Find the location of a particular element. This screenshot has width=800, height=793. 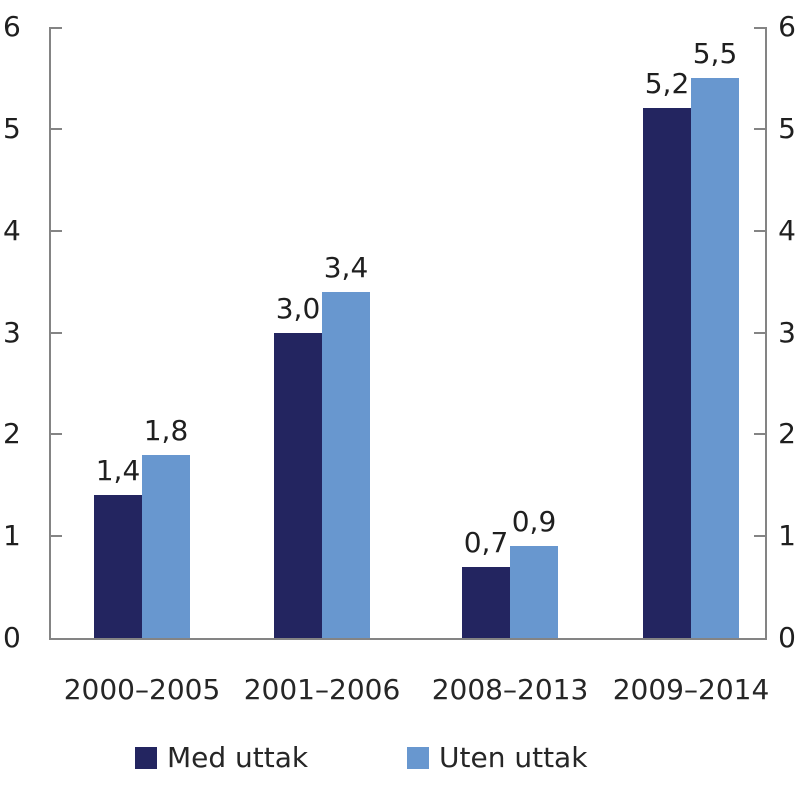

y-axis-right-labels: 0 1 2 3 4 5 6 is located at coordinates (783, 396).